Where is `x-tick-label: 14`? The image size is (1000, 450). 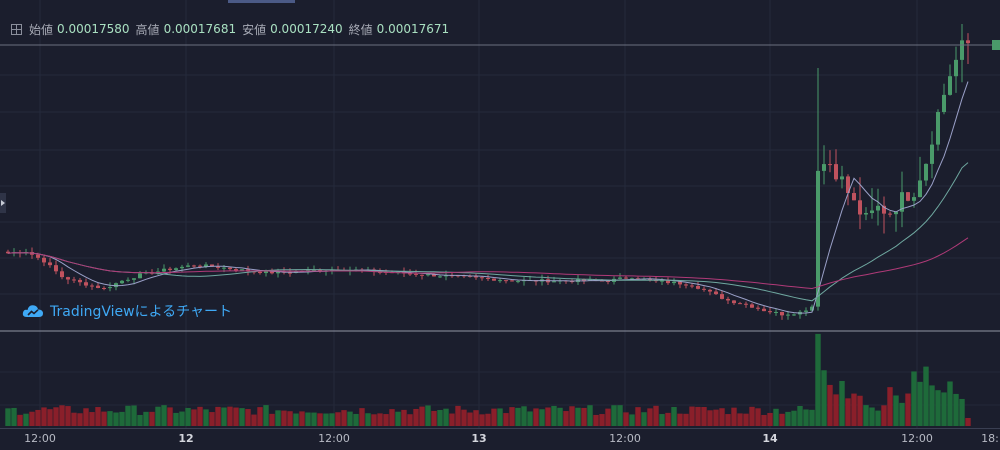
x-tick-label: 14 is located at coordinates (770, 438).